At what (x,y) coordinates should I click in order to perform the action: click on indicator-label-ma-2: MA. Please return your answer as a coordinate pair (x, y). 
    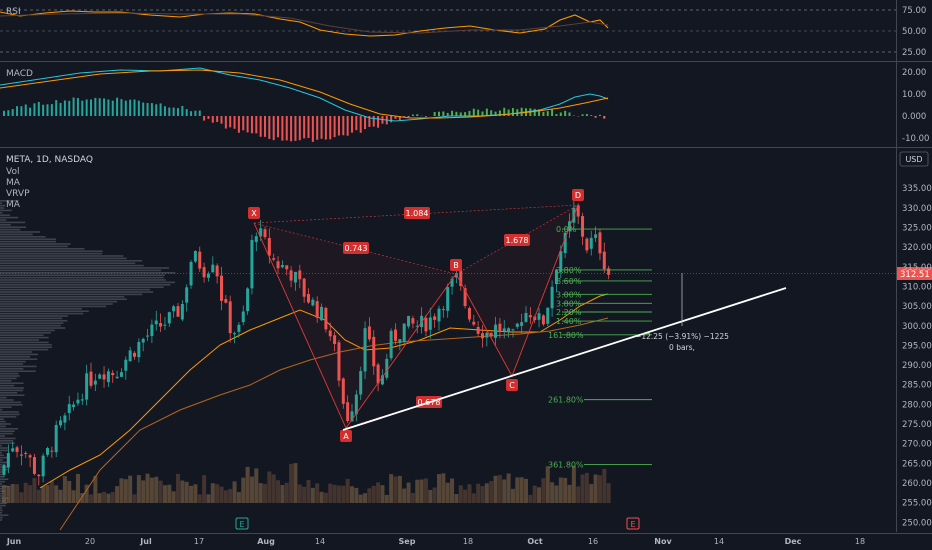
    Looking at the image, I should click on (13, 205).